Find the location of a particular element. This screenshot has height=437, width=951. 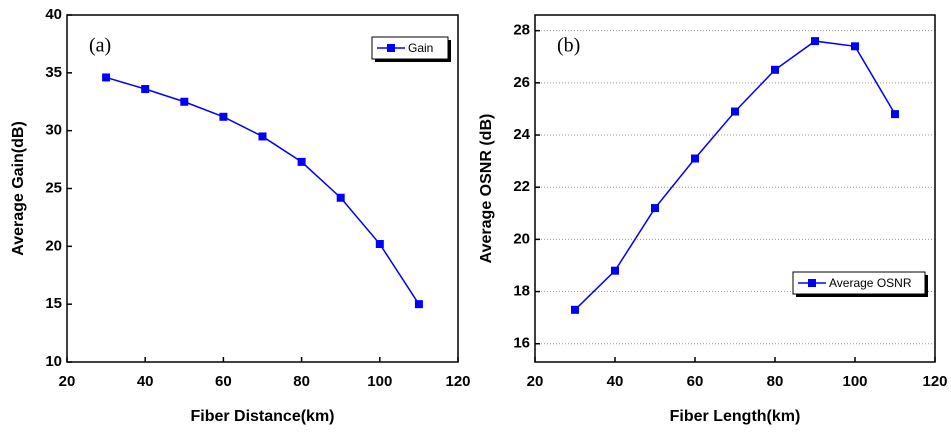

legend-label: Gain is located at coordinates (420, 48).